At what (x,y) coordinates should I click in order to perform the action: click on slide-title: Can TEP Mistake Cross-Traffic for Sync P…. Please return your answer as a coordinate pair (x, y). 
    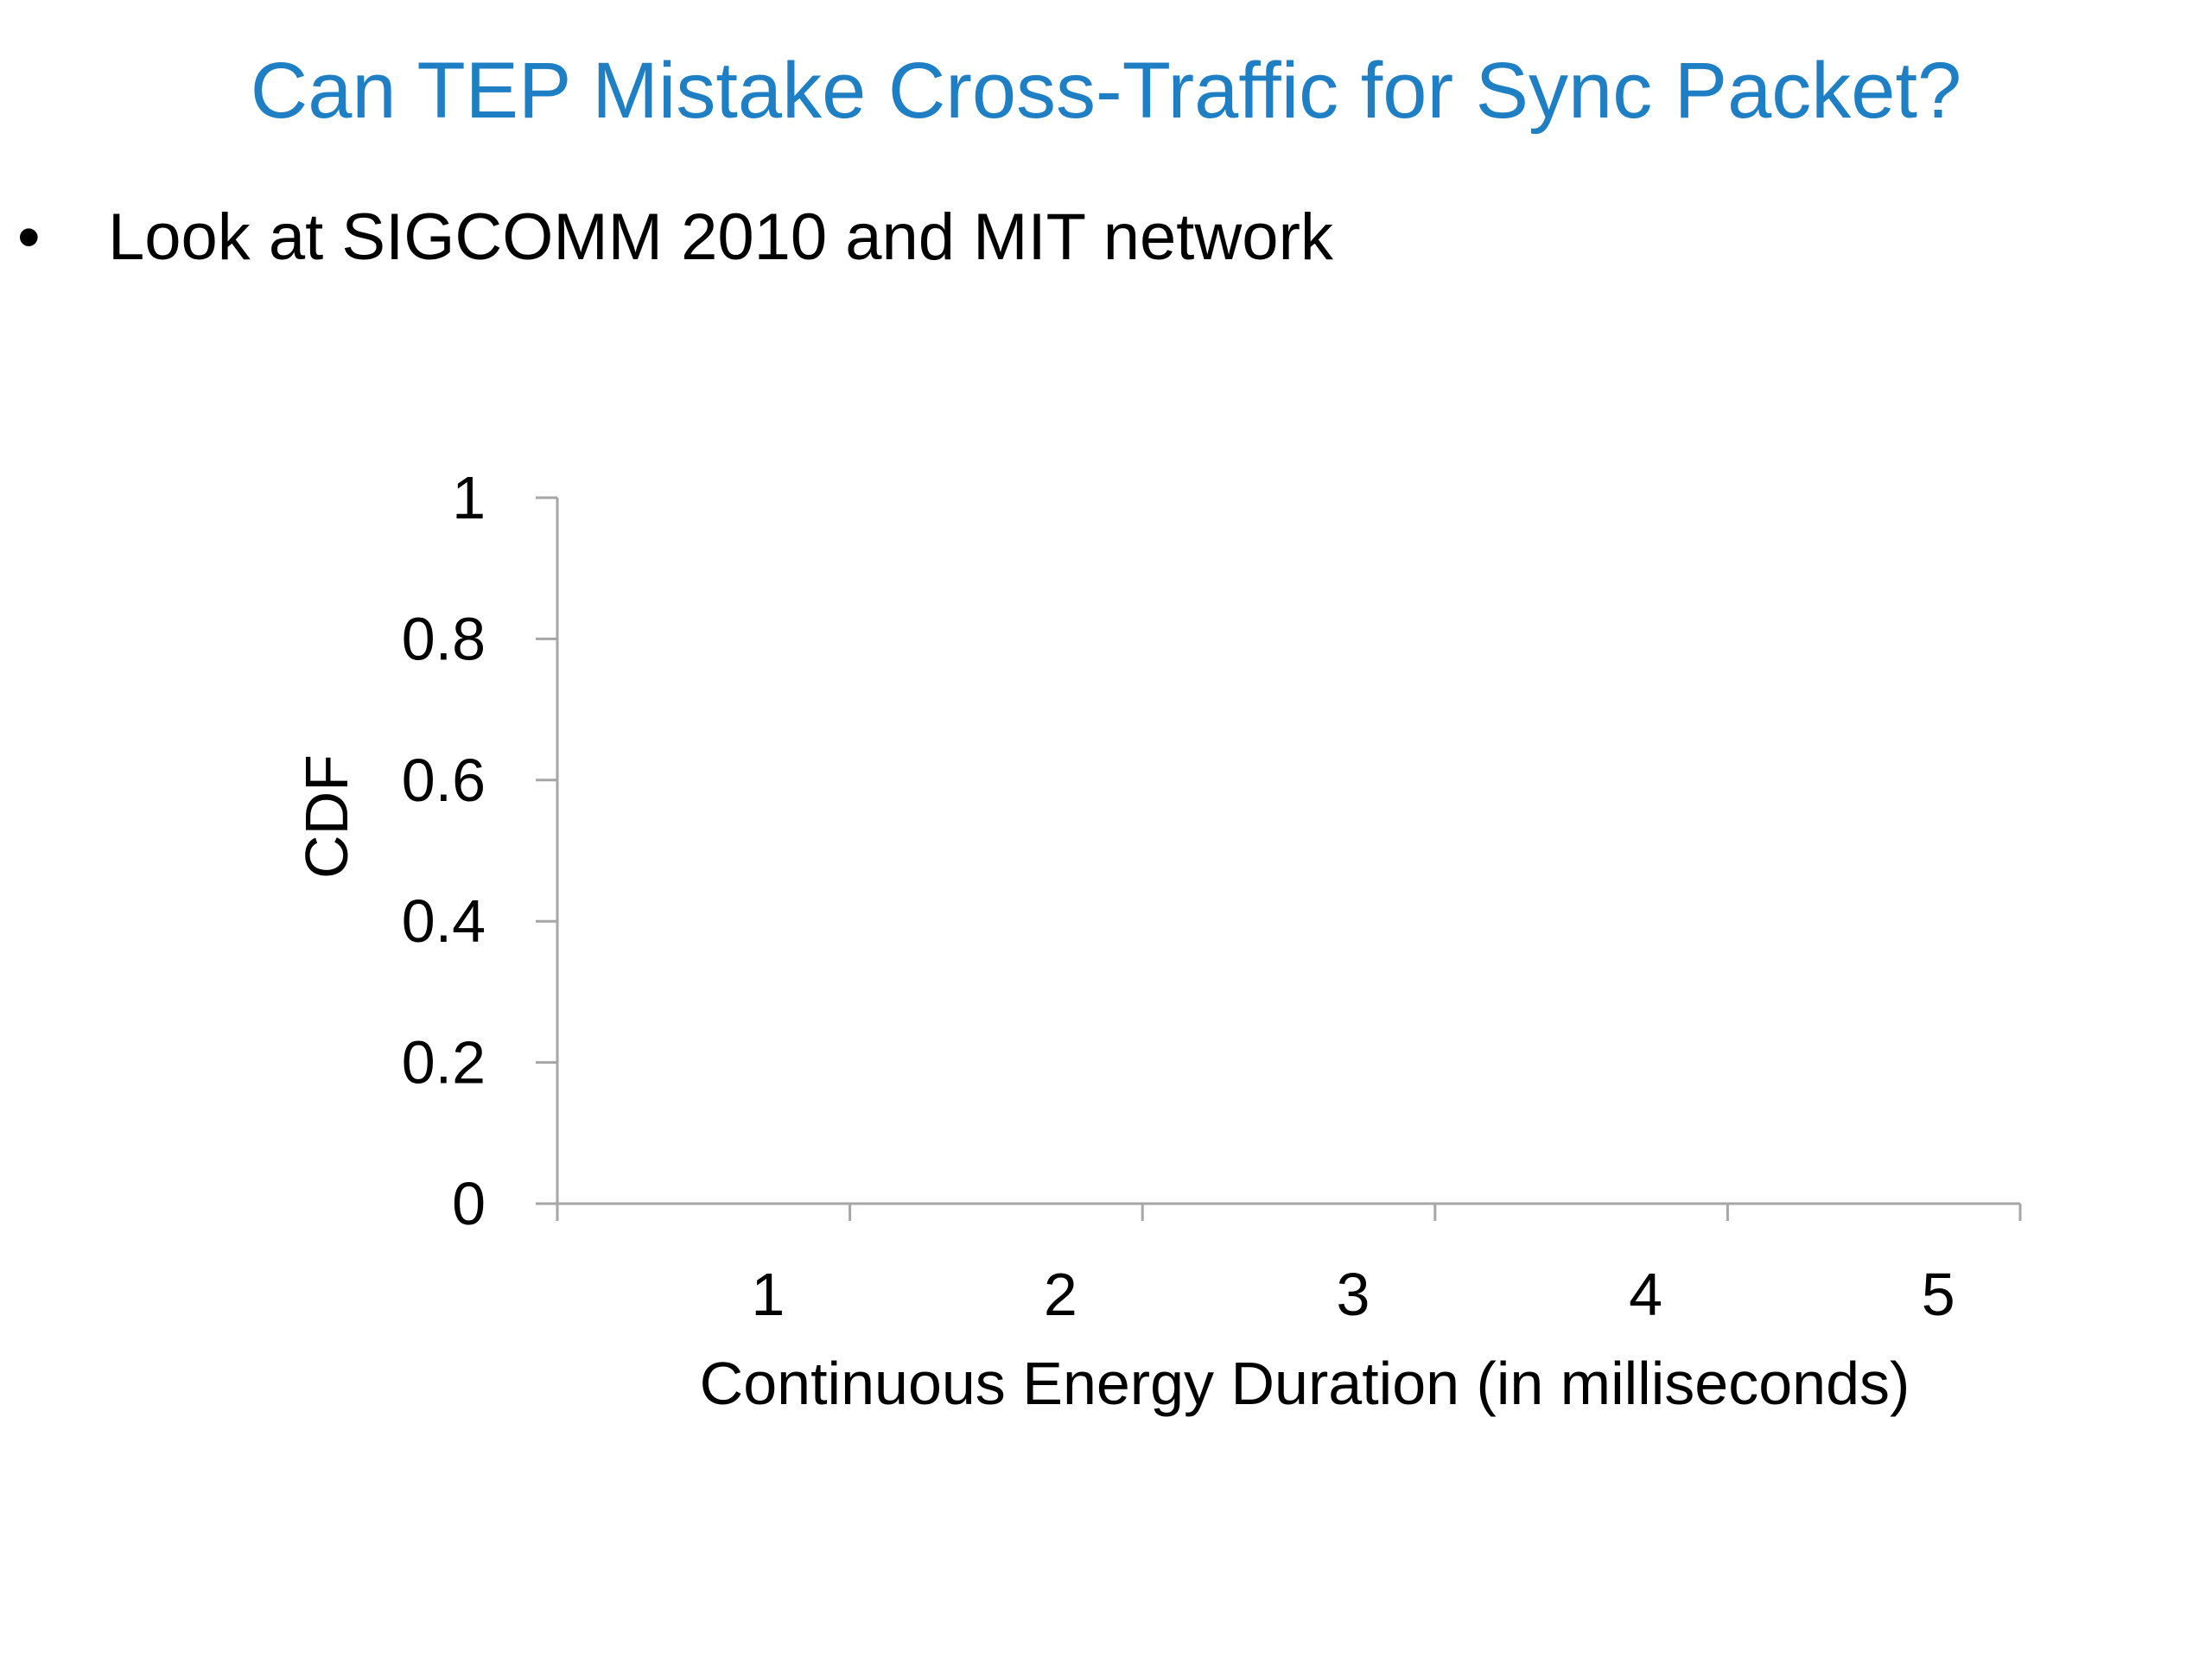
    Looking at the image, I should click on (1106, 91).